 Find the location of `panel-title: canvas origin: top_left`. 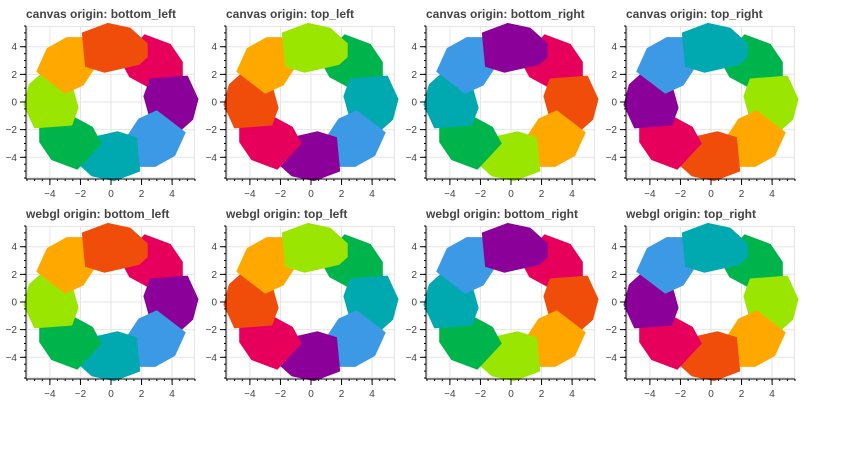

panel-title: canvas origin: top_left is located at coordinates (290, 14).